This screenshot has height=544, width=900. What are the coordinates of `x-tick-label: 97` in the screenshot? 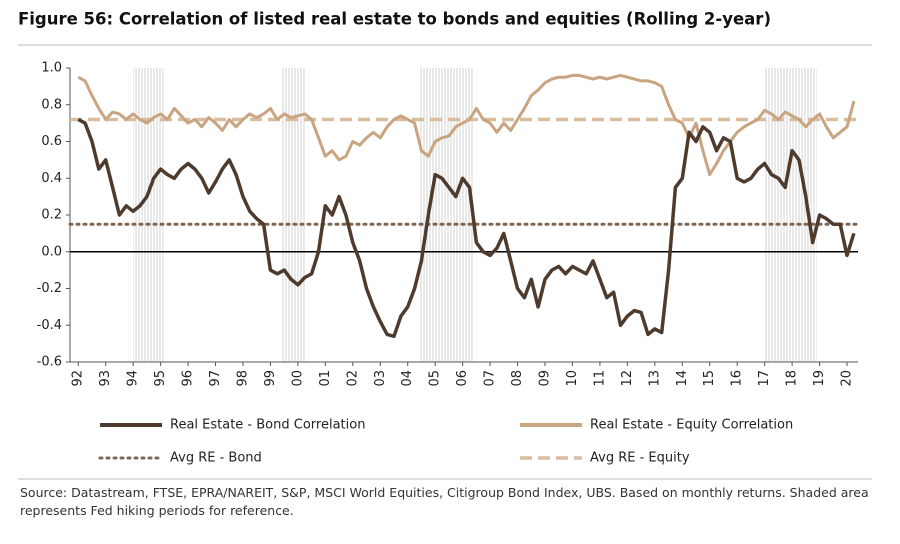 It's located at (215, 378).